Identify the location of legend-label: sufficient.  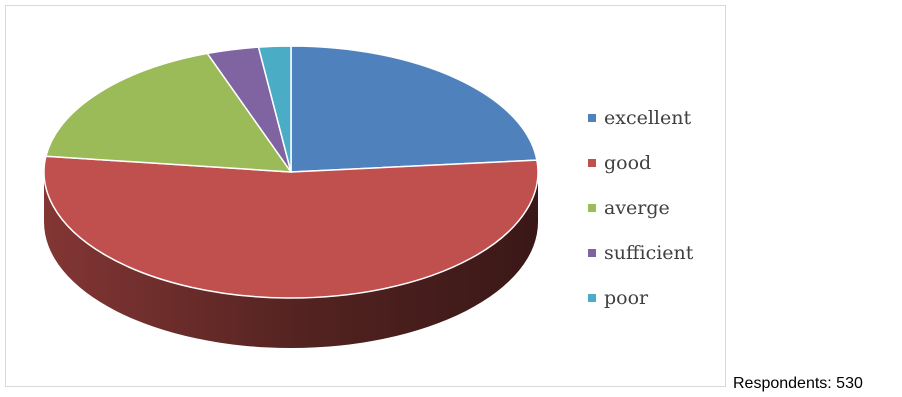
(649, 252).